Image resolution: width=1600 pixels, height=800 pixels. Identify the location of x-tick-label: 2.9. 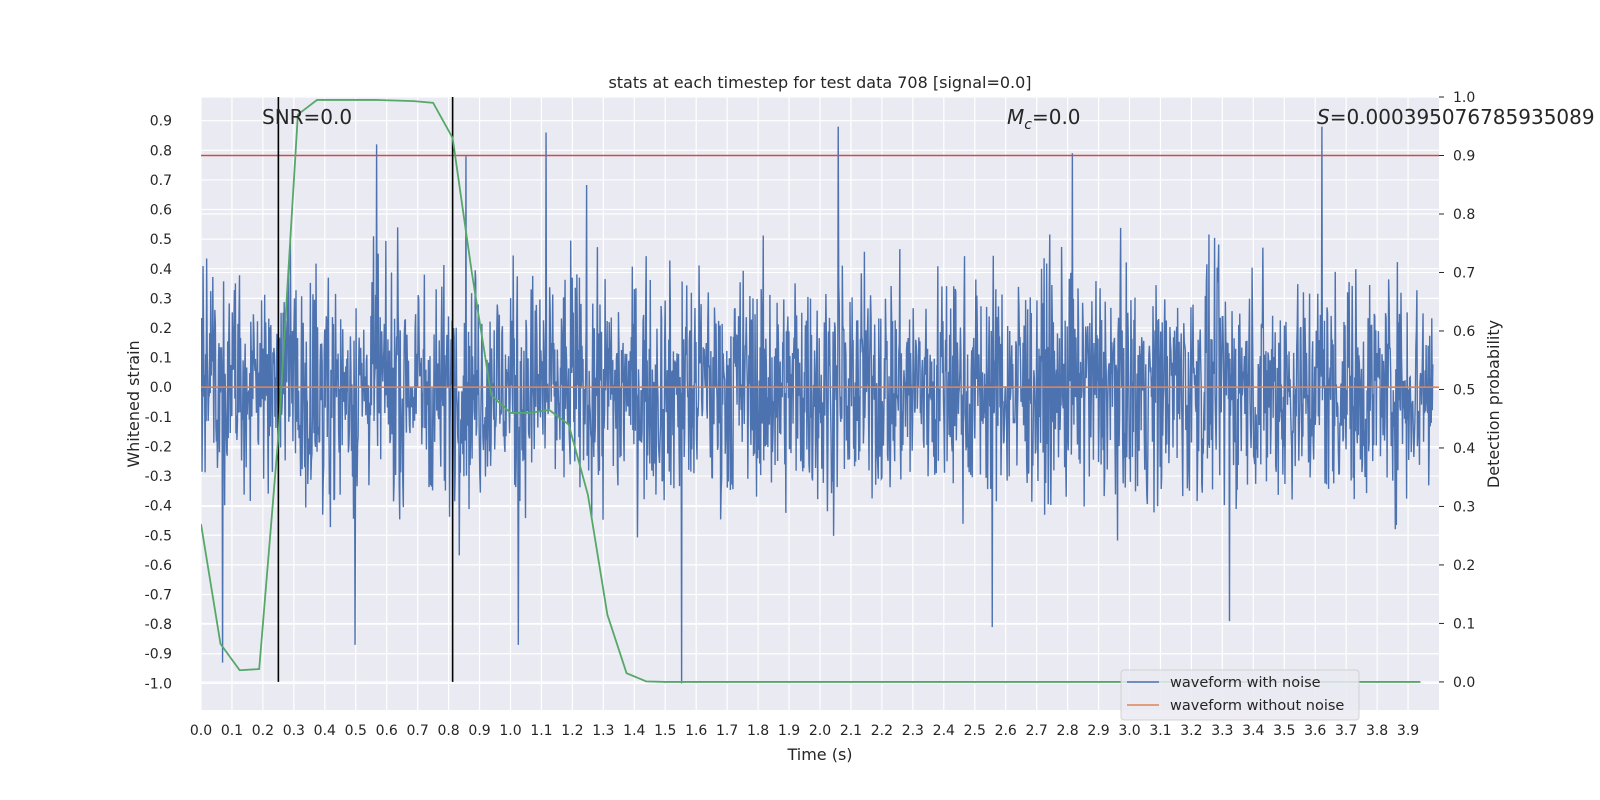
(1098, 731).